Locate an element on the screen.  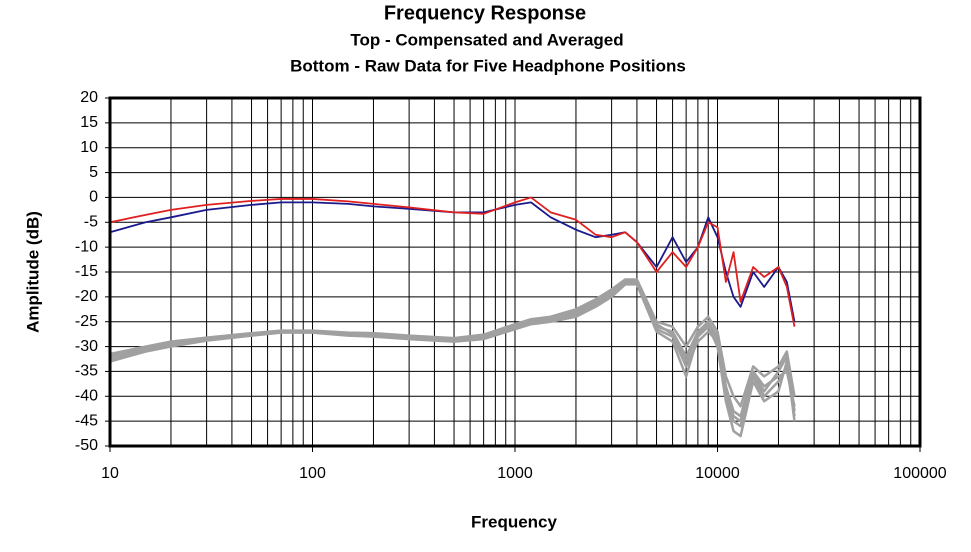
y-tick-label: -40 is located at coordinates (86, 396).